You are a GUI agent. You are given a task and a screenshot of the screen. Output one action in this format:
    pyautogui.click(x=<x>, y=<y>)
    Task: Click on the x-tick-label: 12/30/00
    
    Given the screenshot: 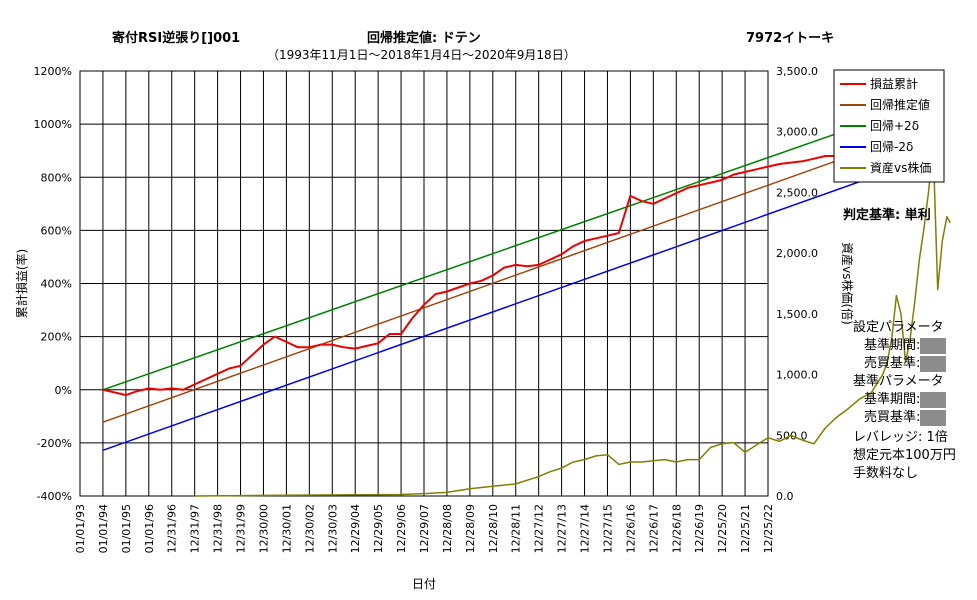 What is the action you would take?
    pyautogui.click(x=263, y=528)
    